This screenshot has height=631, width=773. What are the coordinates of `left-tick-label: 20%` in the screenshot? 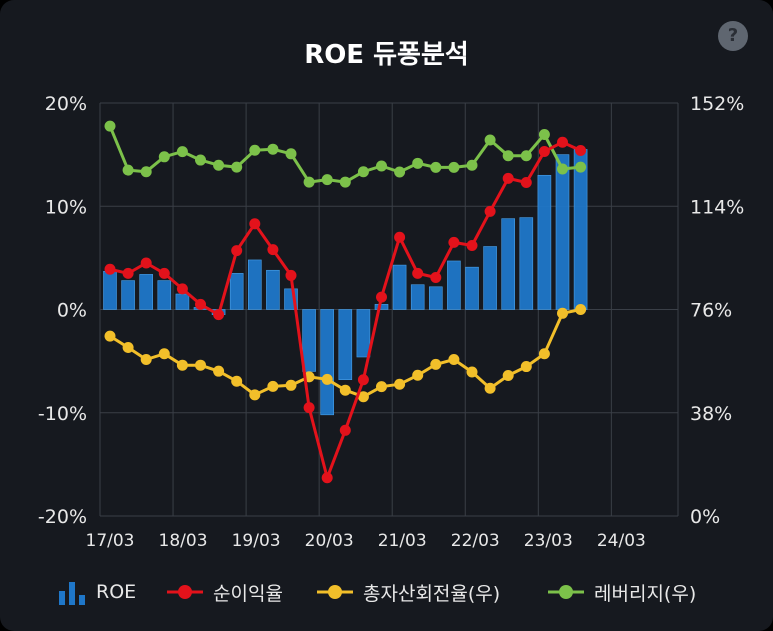 It's located at (66, 104).